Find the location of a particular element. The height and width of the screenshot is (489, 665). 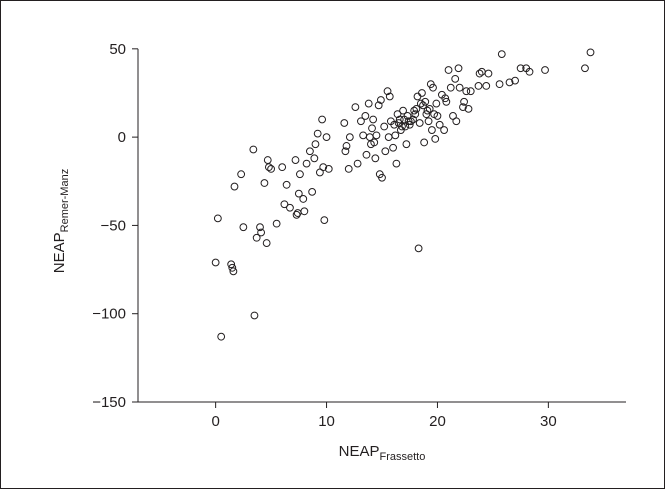

y-tick-label: −150 is located at coordinates (109, 402).